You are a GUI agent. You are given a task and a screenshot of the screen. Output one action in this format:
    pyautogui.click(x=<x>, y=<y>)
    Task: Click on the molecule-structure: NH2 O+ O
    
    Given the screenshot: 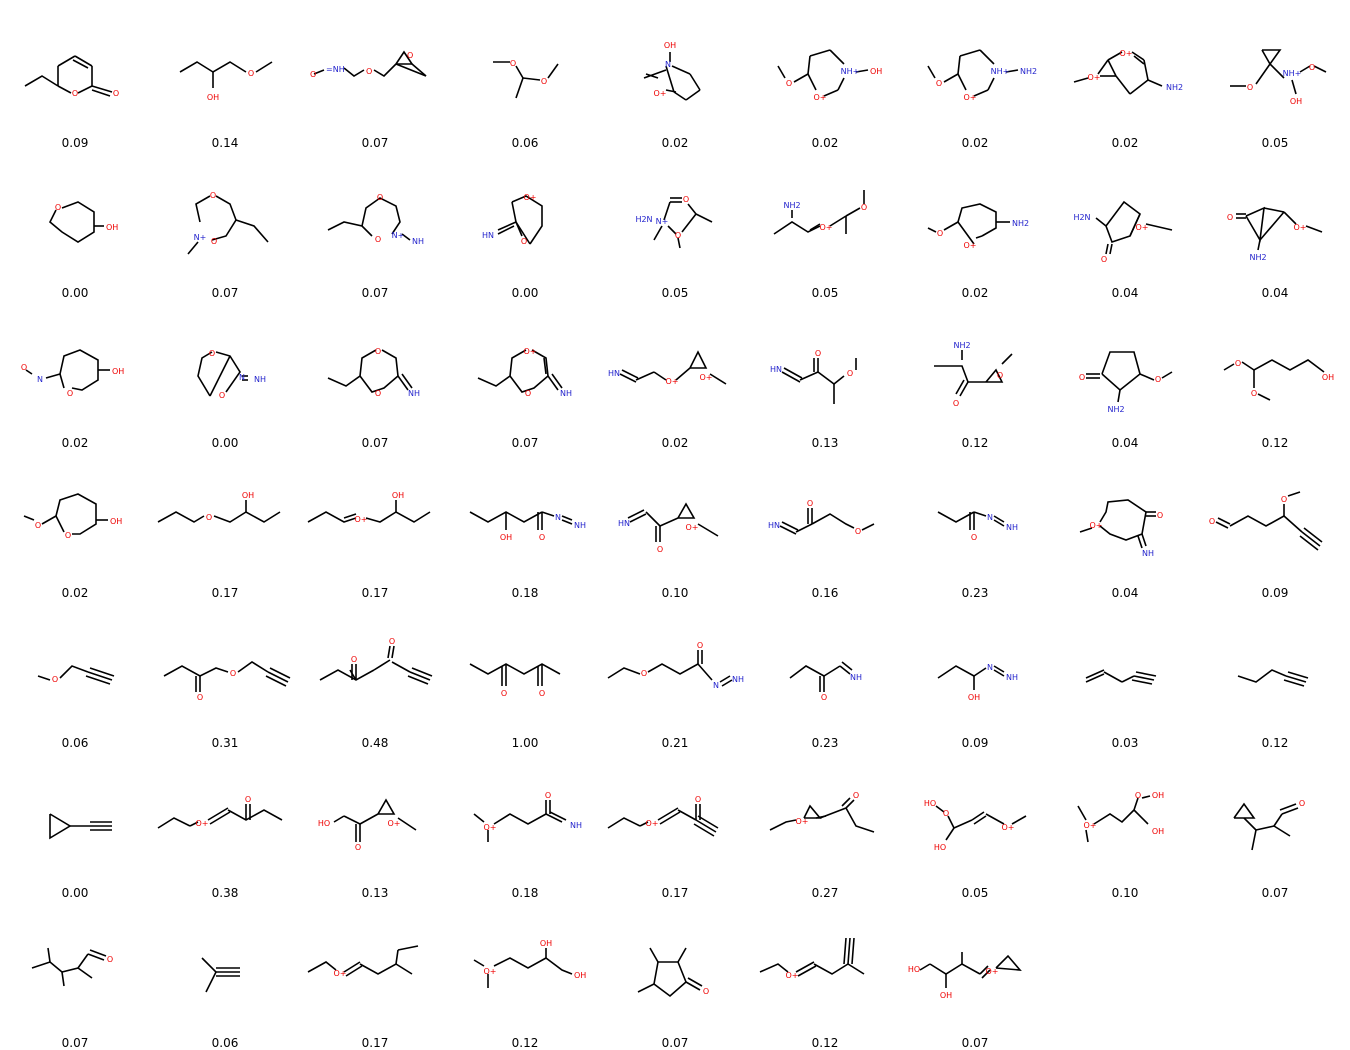 What is the action you would take?
    pyautogui.click(x=820, y=212)
    